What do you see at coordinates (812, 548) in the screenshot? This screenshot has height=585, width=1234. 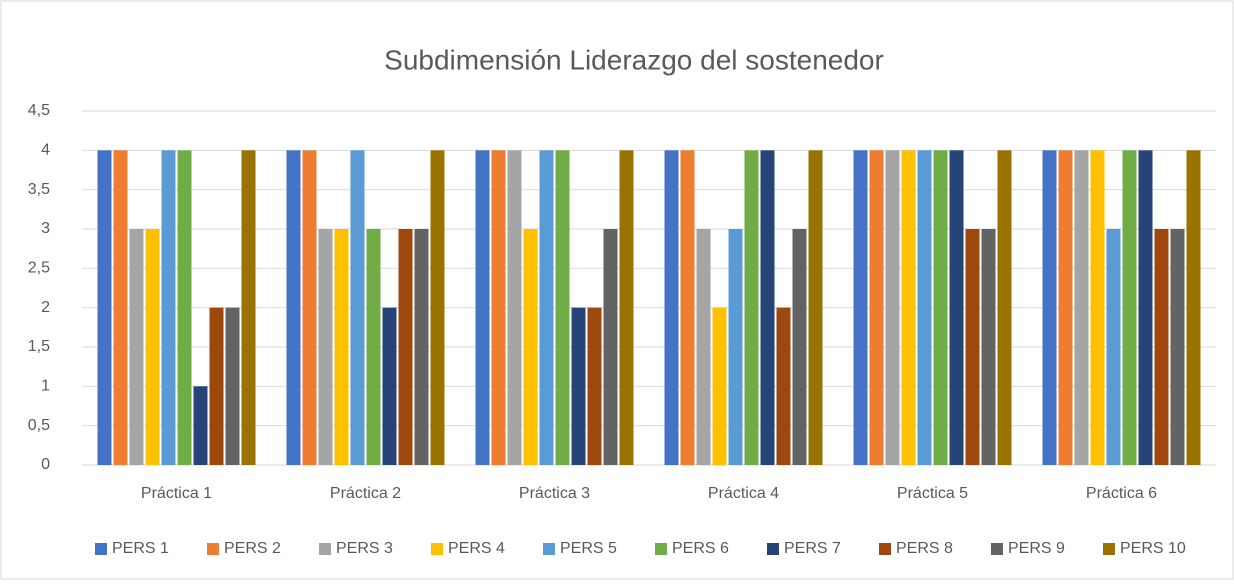 I see `legend-label: PERS 7` at bounding box center [812, 548].